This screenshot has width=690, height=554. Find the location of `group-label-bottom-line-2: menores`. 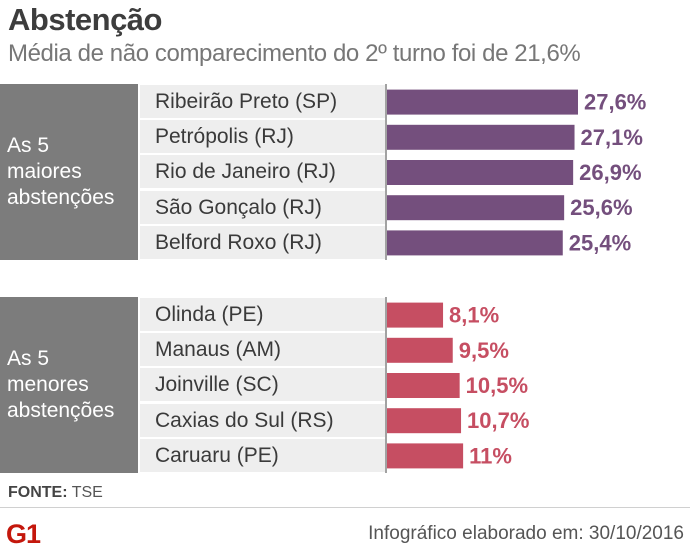

group-label-bottom-line-2: menores is located at coordinates (48, 384).